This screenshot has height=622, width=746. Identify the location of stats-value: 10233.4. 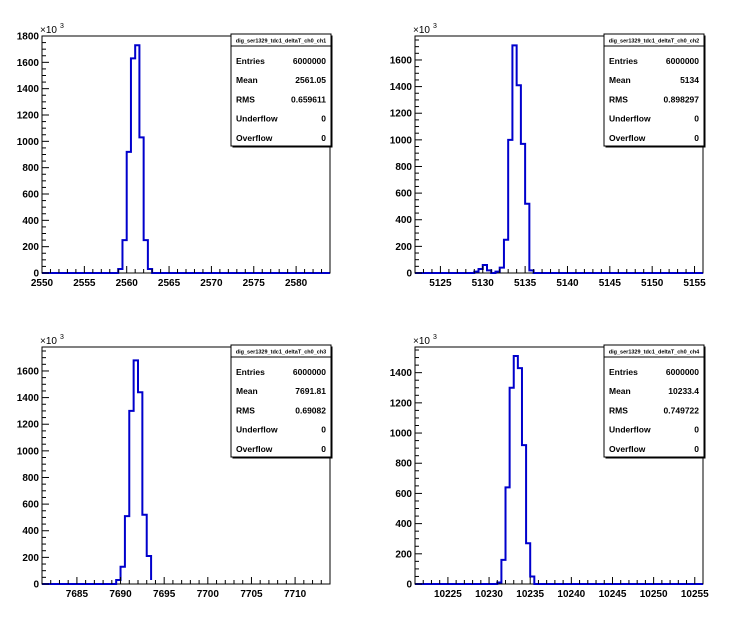
(683, 391).